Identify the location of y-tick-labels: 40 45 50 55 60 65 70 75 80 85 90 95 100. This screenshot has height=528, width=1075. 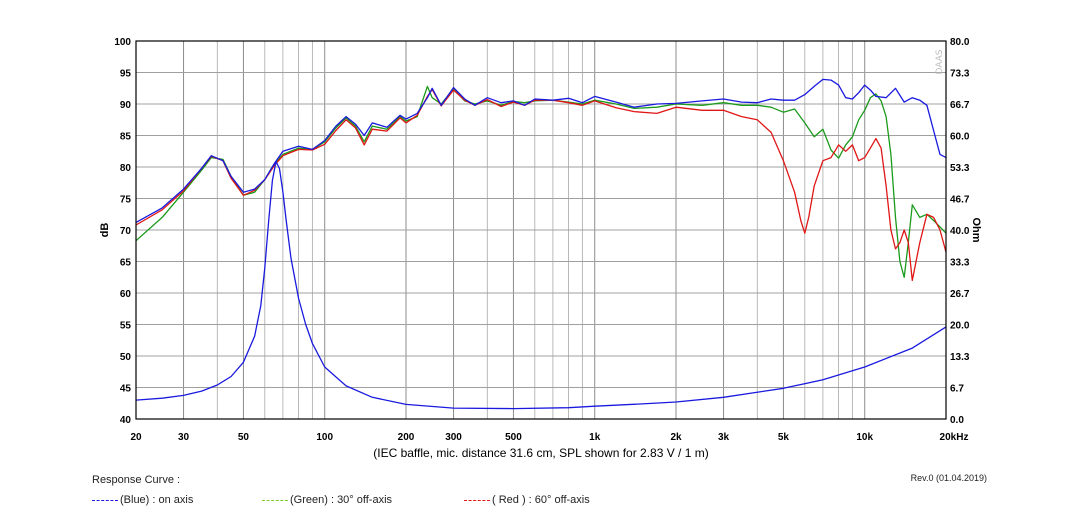
(122, 231).